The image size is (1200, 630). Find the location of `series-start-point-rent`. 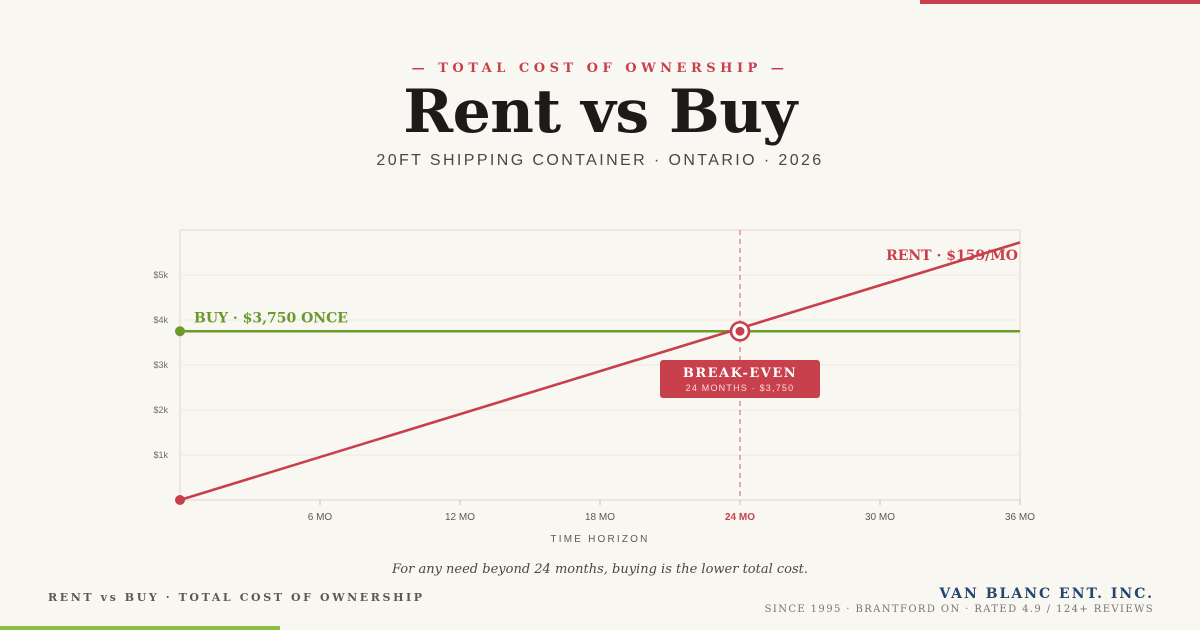

series-start-point-rent is located at coordinates (180, 500).